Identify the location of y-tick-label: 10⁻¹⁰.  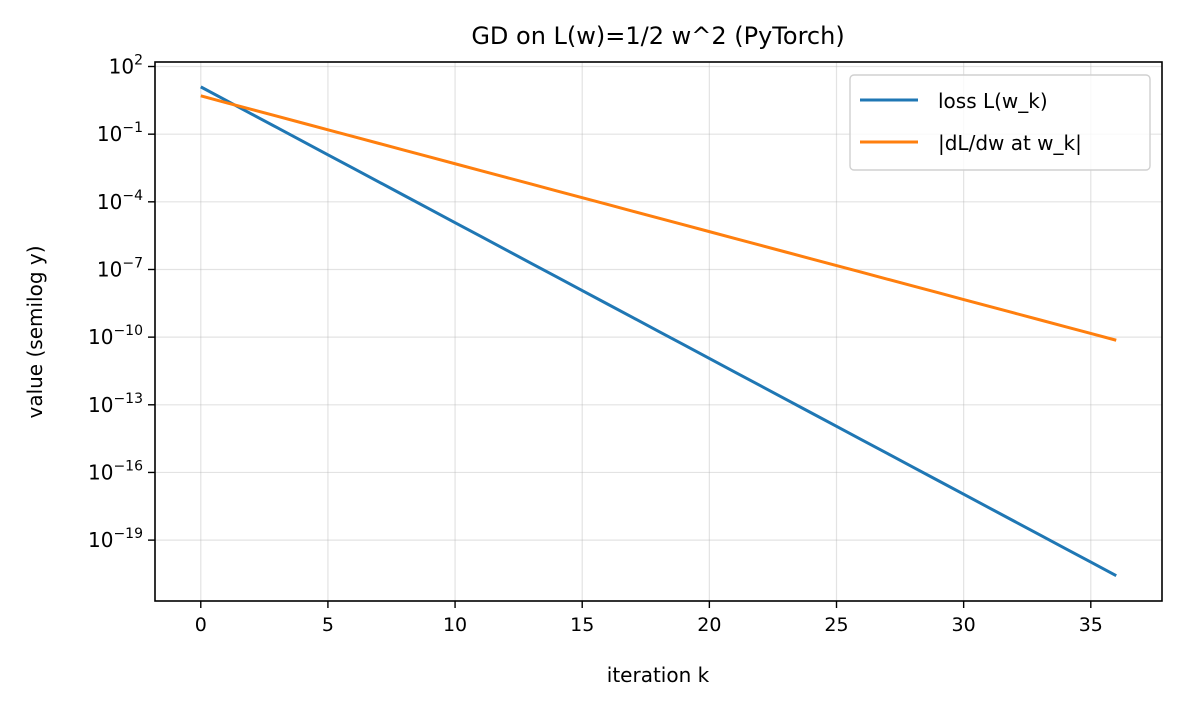
(115, 336).